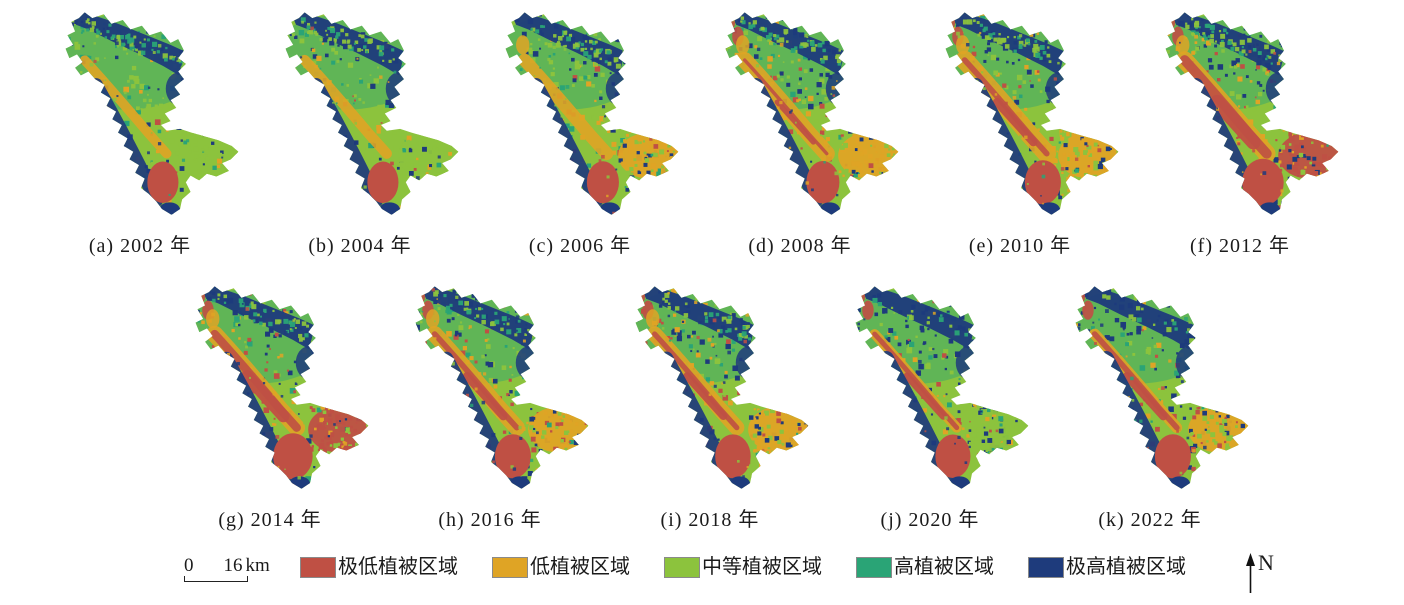 This screenshot has width=1404, height=605. What do you see at coordinates (944, 567) in the screenshot?
I see `legend-label: 高植被区域` at bounding box center [944, 567].